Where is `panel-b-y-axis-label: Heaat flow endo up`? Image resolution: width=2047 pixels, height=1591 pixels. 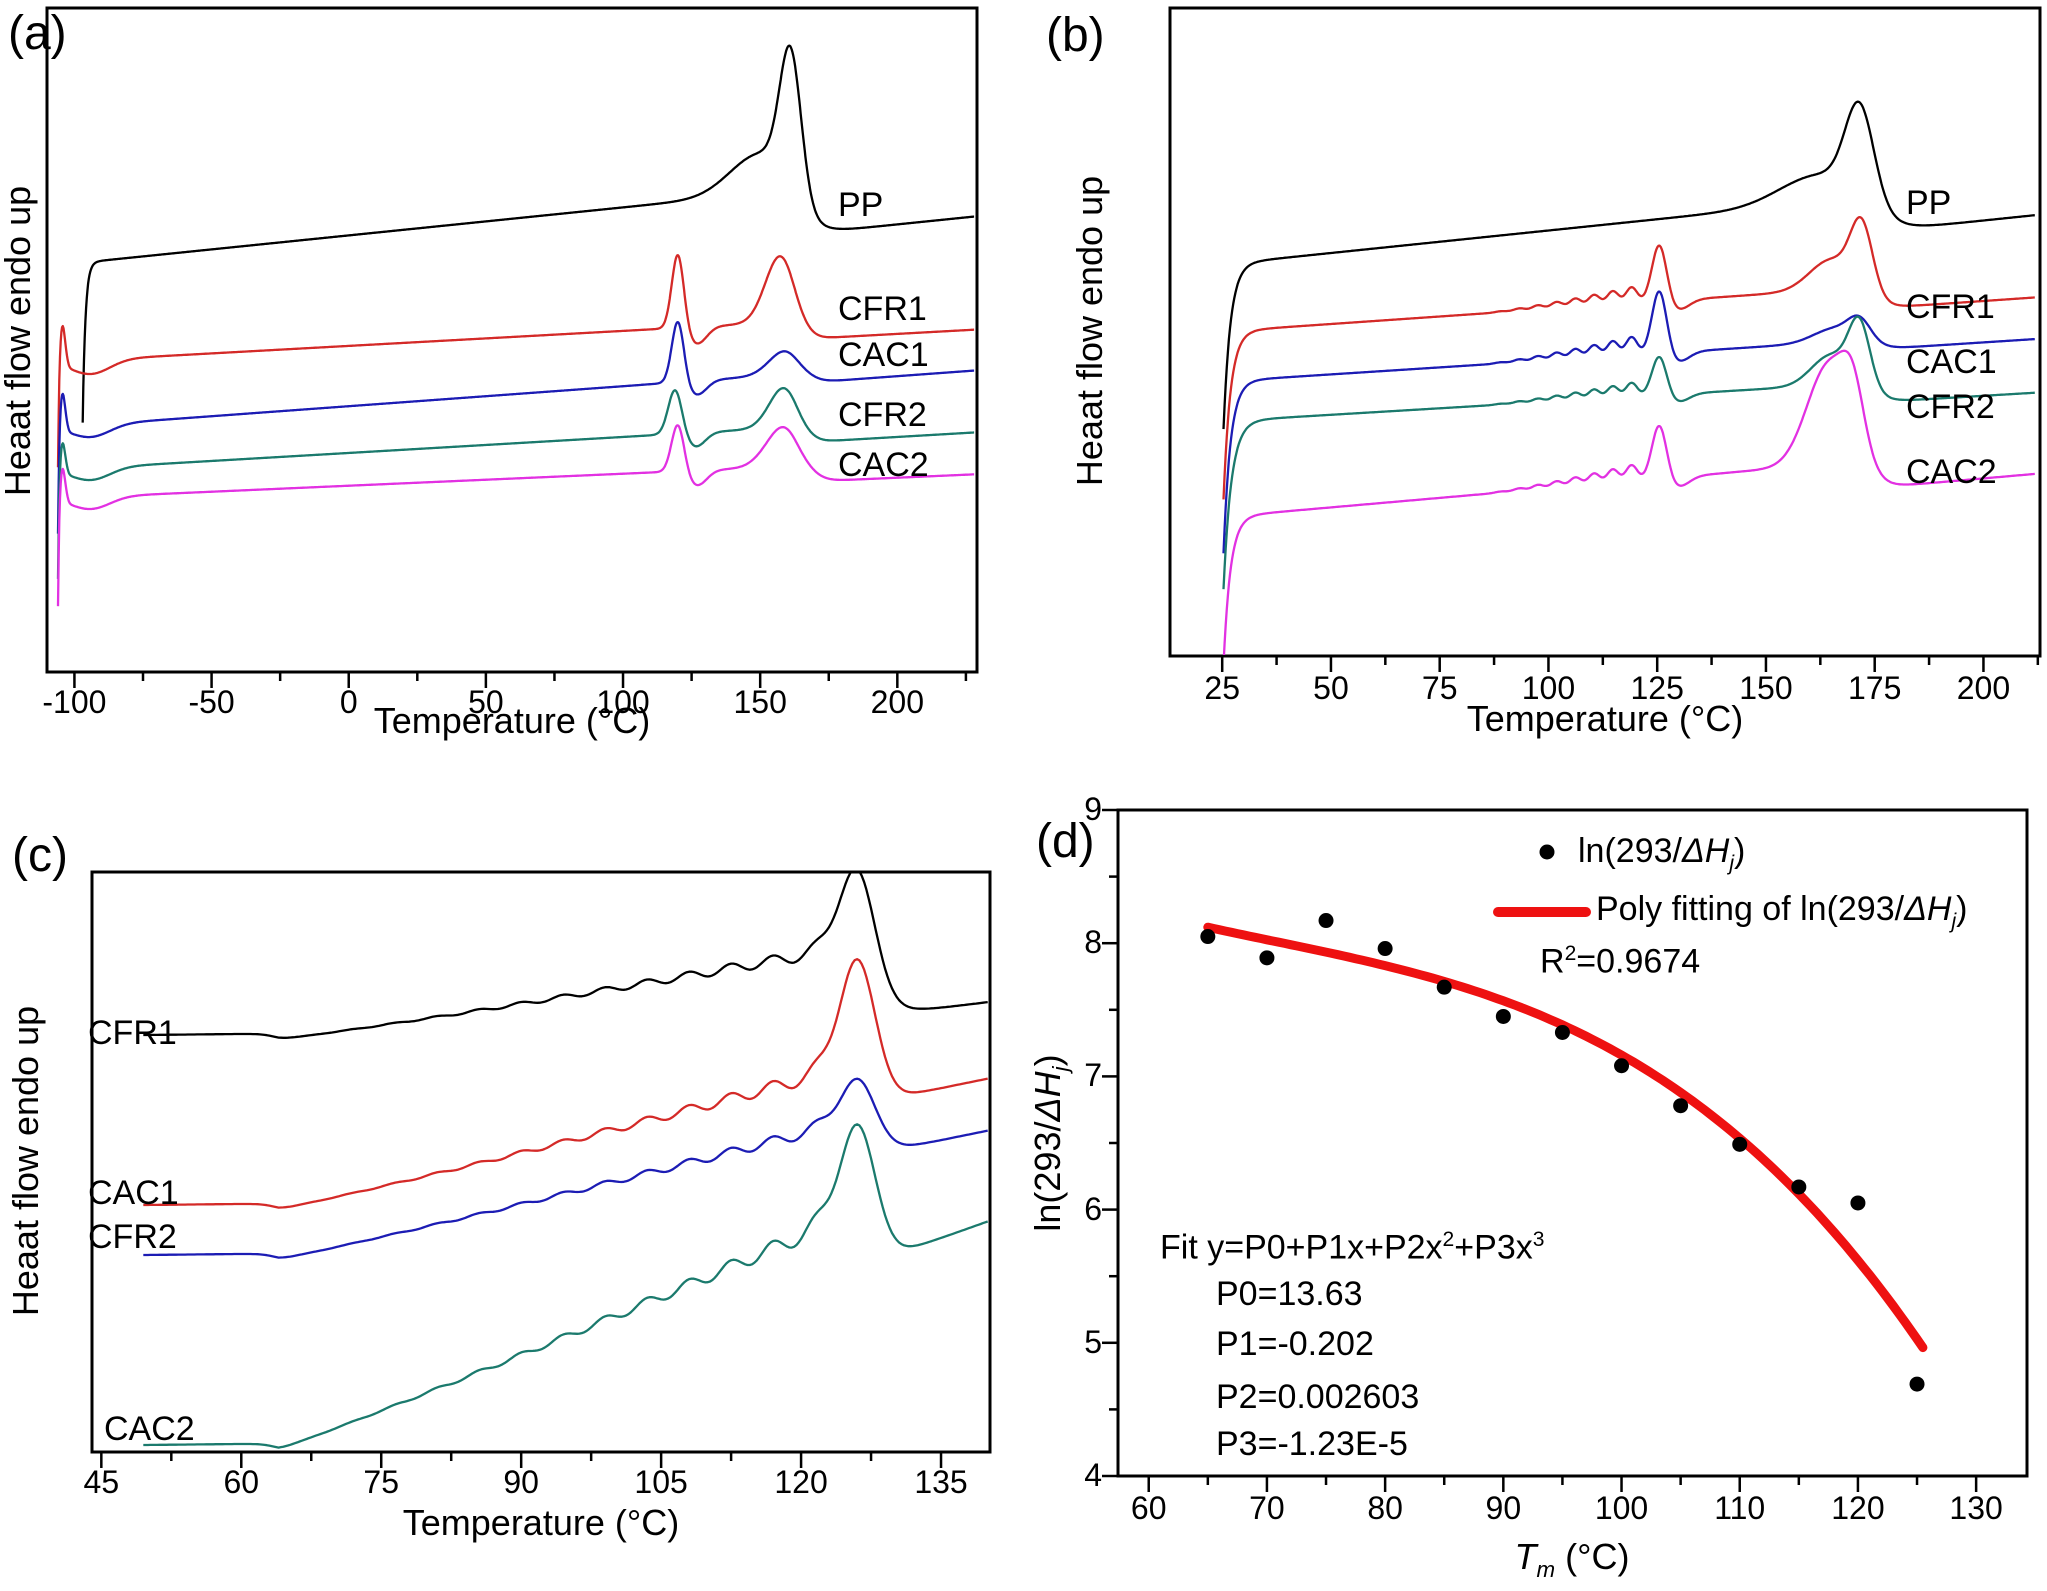
panel-b-y-axis-label: Heaat flow endo up is located at coordinates (1089, 331).